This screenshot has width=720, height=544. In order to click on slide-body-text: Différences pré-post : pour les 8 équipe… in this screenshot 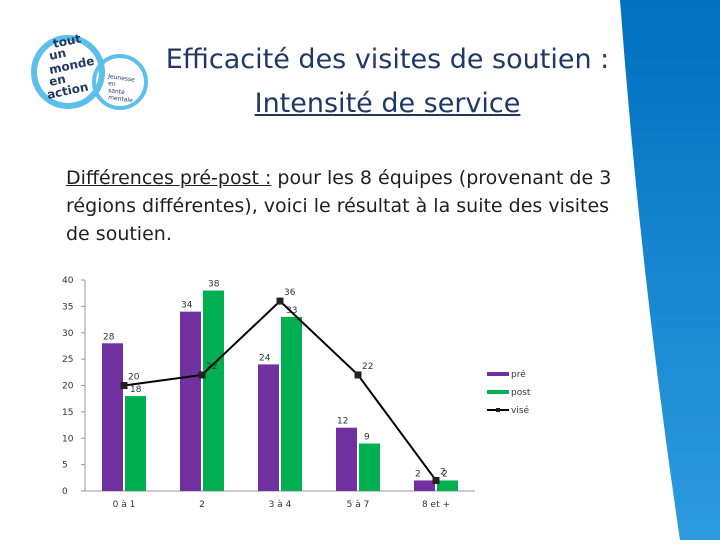, I will do `click(351, 206)`.